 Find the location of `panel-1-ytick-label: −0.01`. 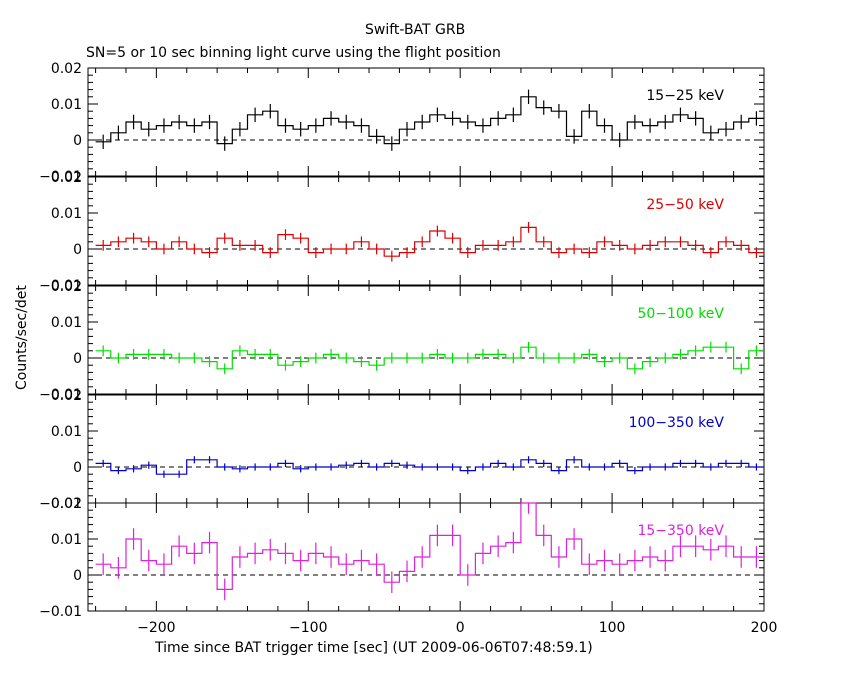

panel-1-ytick-label: −0.01 is located at coordinates (60, 177).